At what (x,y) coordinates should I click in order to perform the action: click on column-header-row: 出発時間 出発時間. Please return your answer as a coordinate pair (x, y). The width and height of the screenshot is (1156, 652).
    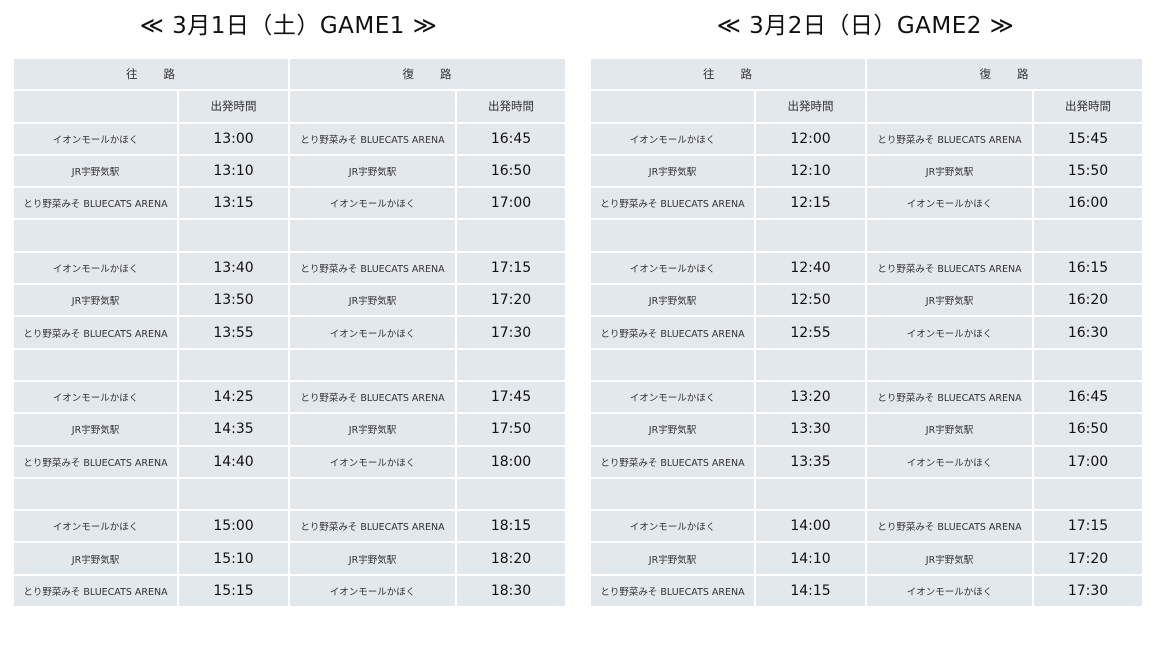
    Looking at the image, I should click on (866, 106).